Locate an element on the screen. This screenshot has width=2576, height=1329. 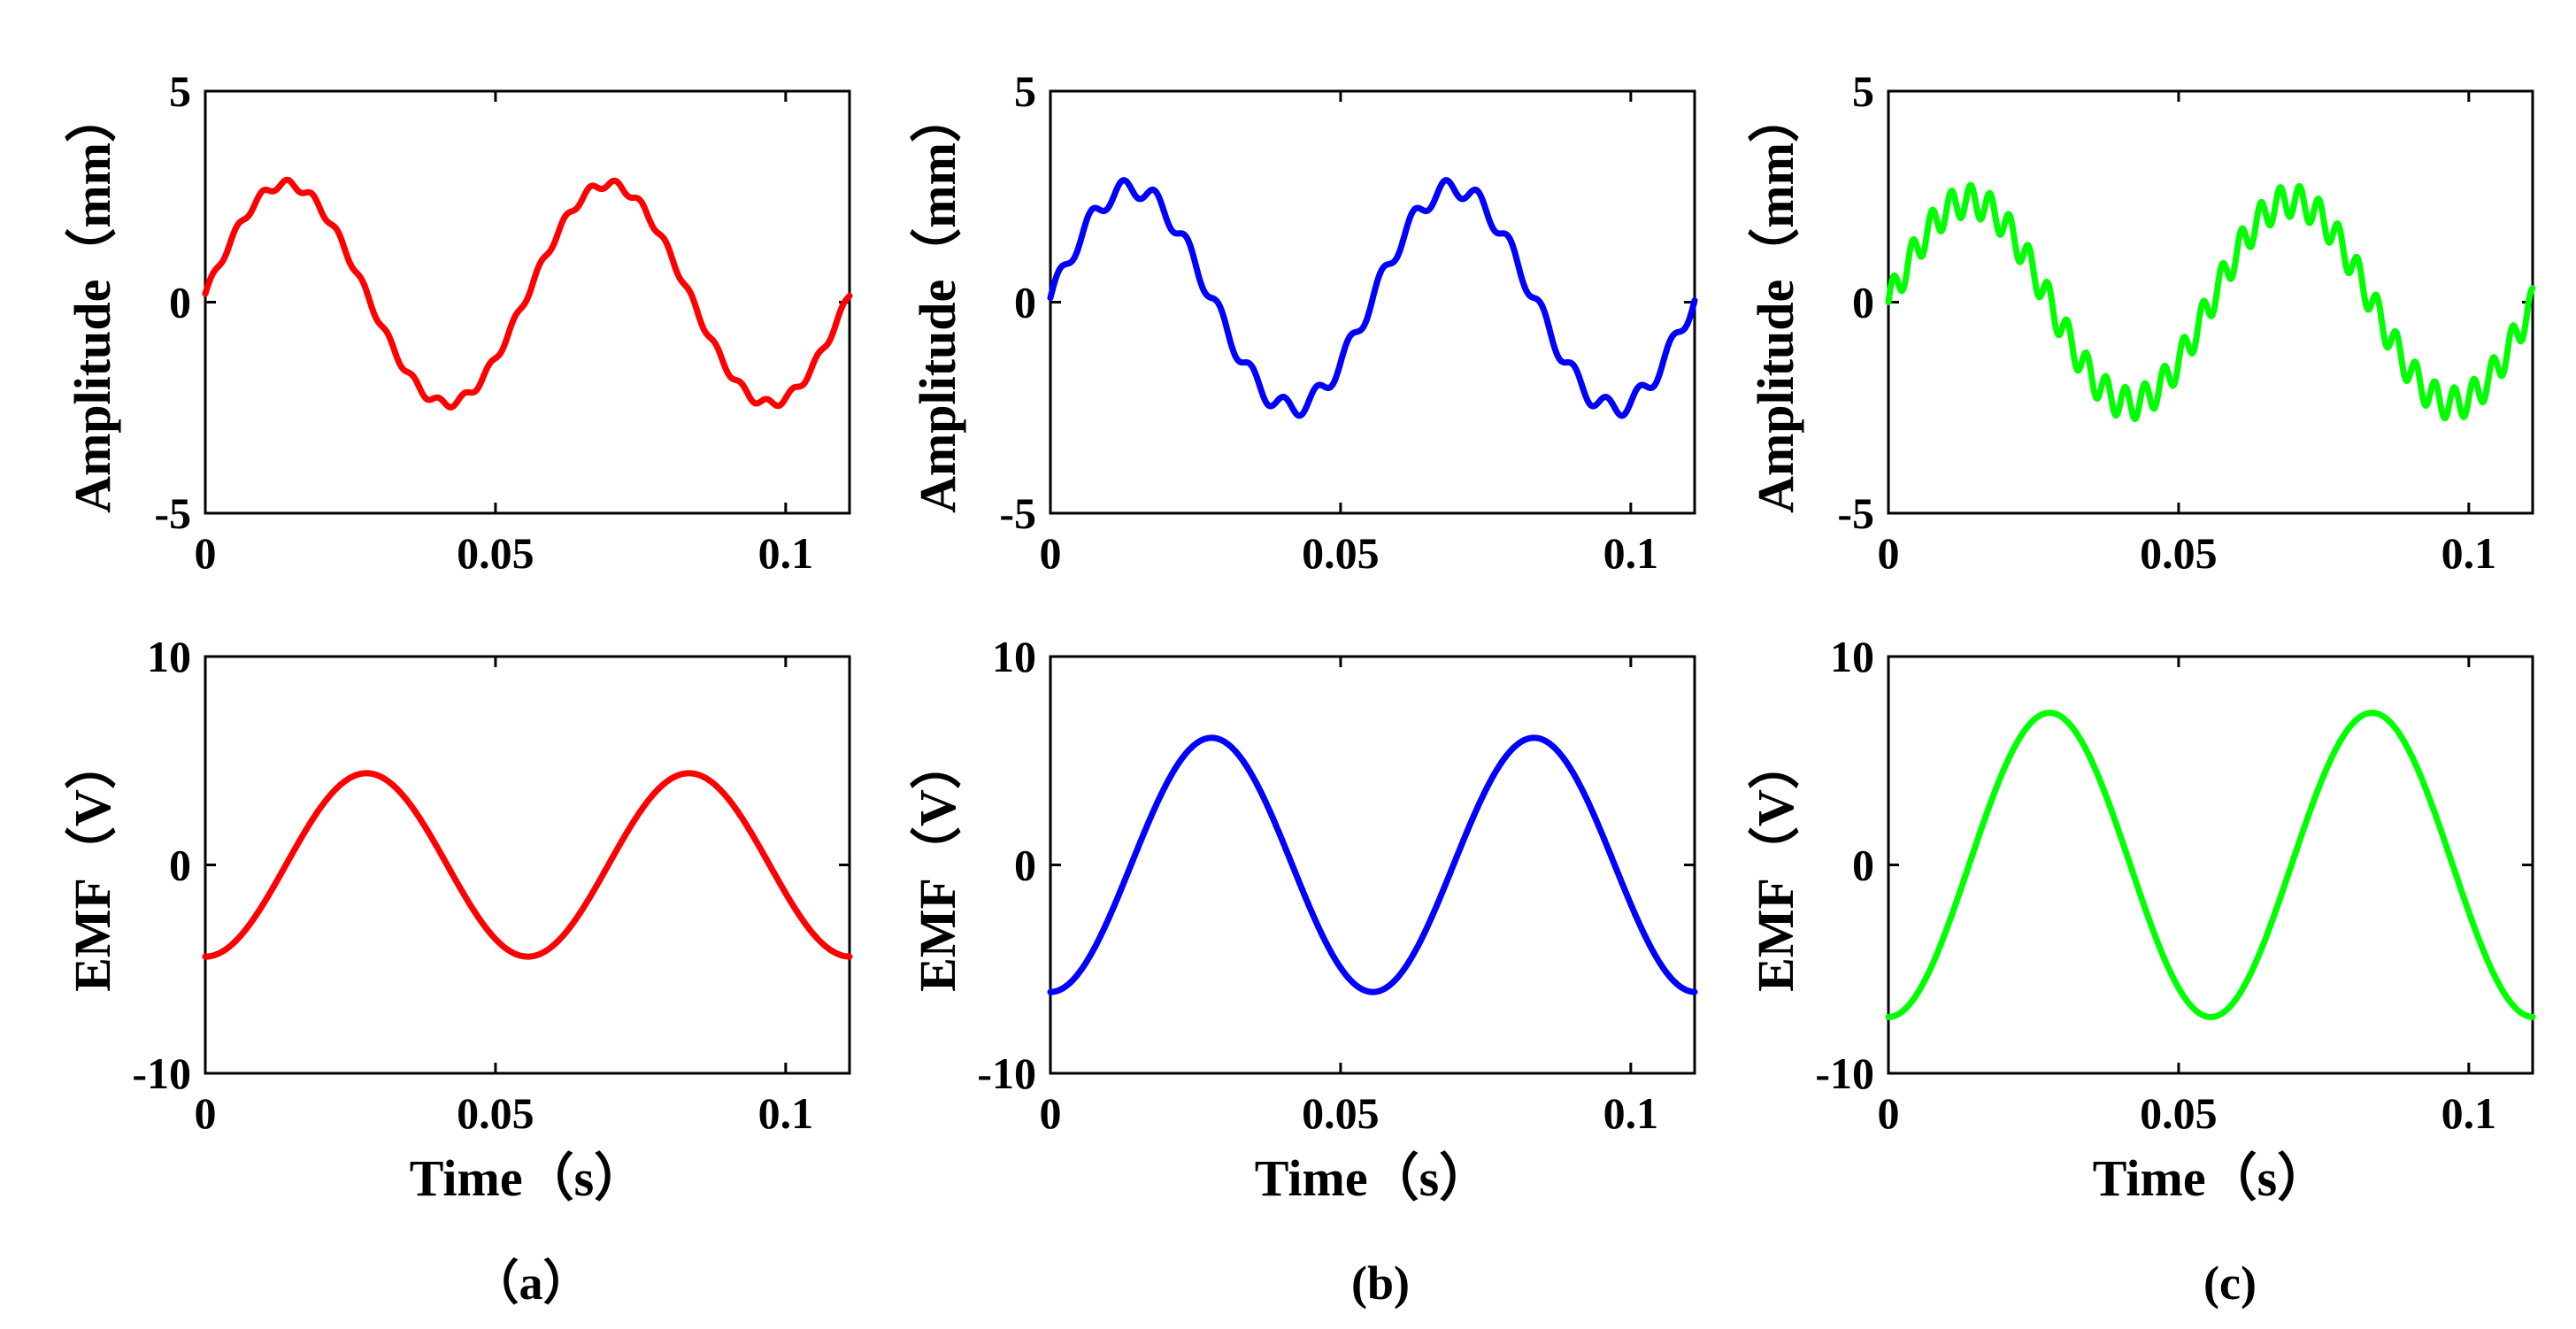
panel-label-a: （a） is located at coordinates (531, 1283).